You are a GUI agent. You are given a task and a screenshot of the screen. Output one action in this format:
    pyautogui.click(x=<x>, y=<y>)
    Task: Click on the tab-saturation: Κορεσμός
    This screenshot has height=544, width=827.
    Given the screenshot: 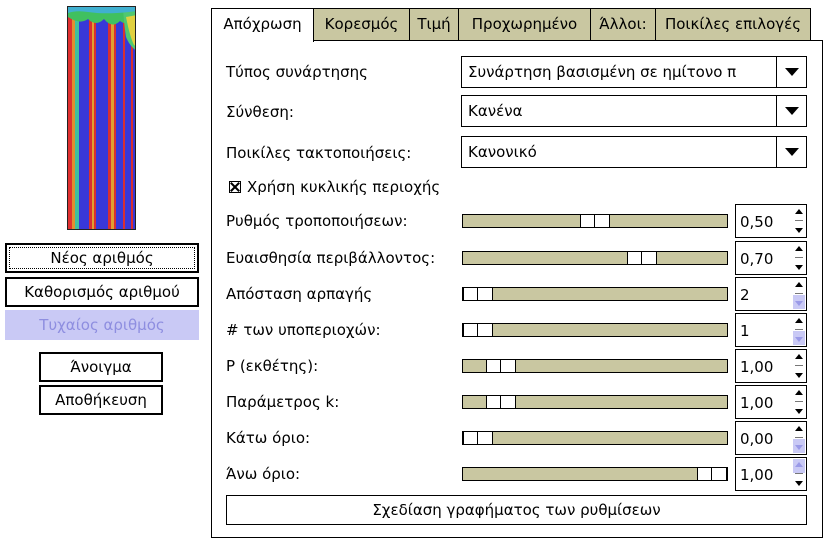 What is the action you would take?
    pyautogui.click(x=361, y=24)
    